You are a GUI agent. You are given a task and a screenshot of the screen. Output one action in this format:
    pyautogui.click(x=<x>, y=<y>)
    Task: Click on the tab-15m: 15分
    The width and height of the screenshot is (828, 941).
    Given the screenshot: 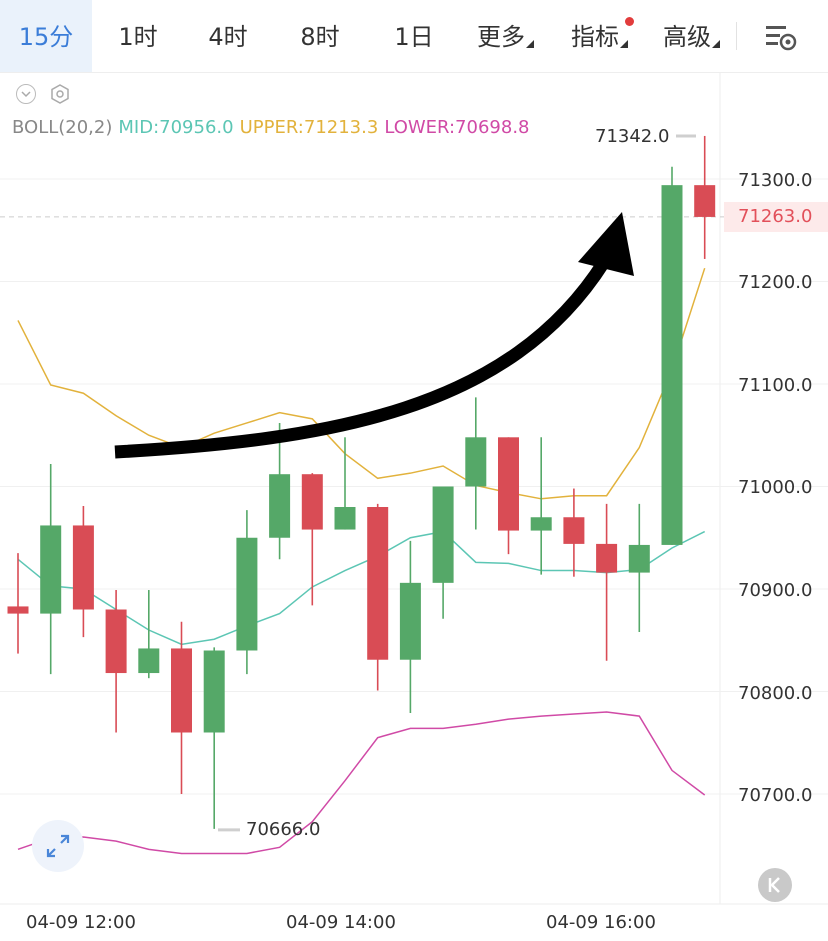 What is the action you would take?
    pyautogui.click(x=46, y=36)
    